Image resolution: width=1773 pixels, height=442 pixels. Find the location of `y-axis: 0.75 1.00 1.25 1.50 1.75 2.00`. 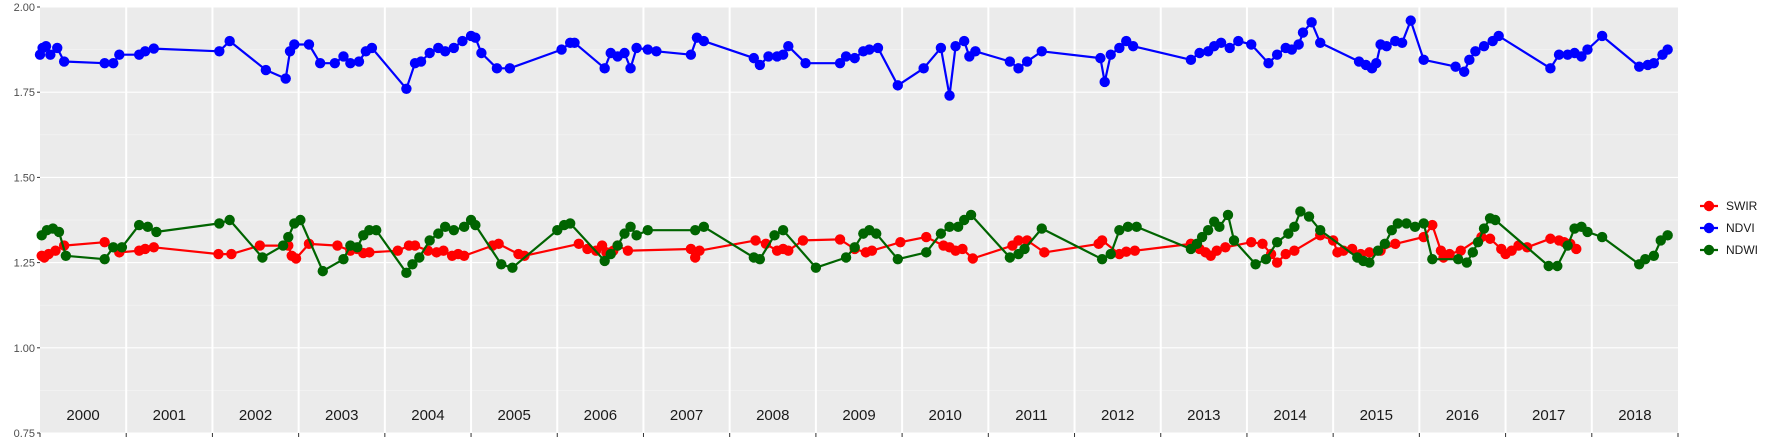

y-axis: 0.75 1.00 1.25 1.50 1.75 2.00 is located at coordinates (27, 221).